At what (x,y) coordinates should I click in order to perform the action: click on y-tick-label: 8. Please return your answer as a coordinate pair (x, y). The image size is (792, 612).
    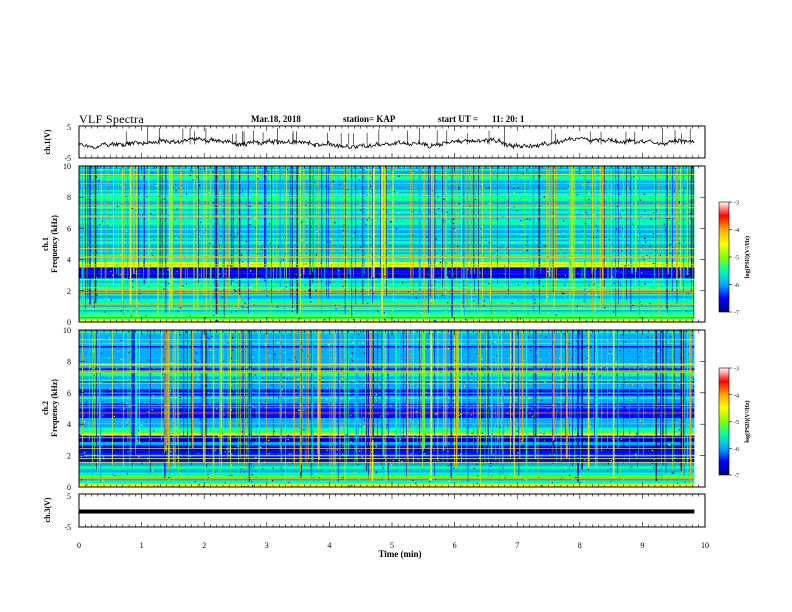
    Looking at the image, I should click on (69, 361).